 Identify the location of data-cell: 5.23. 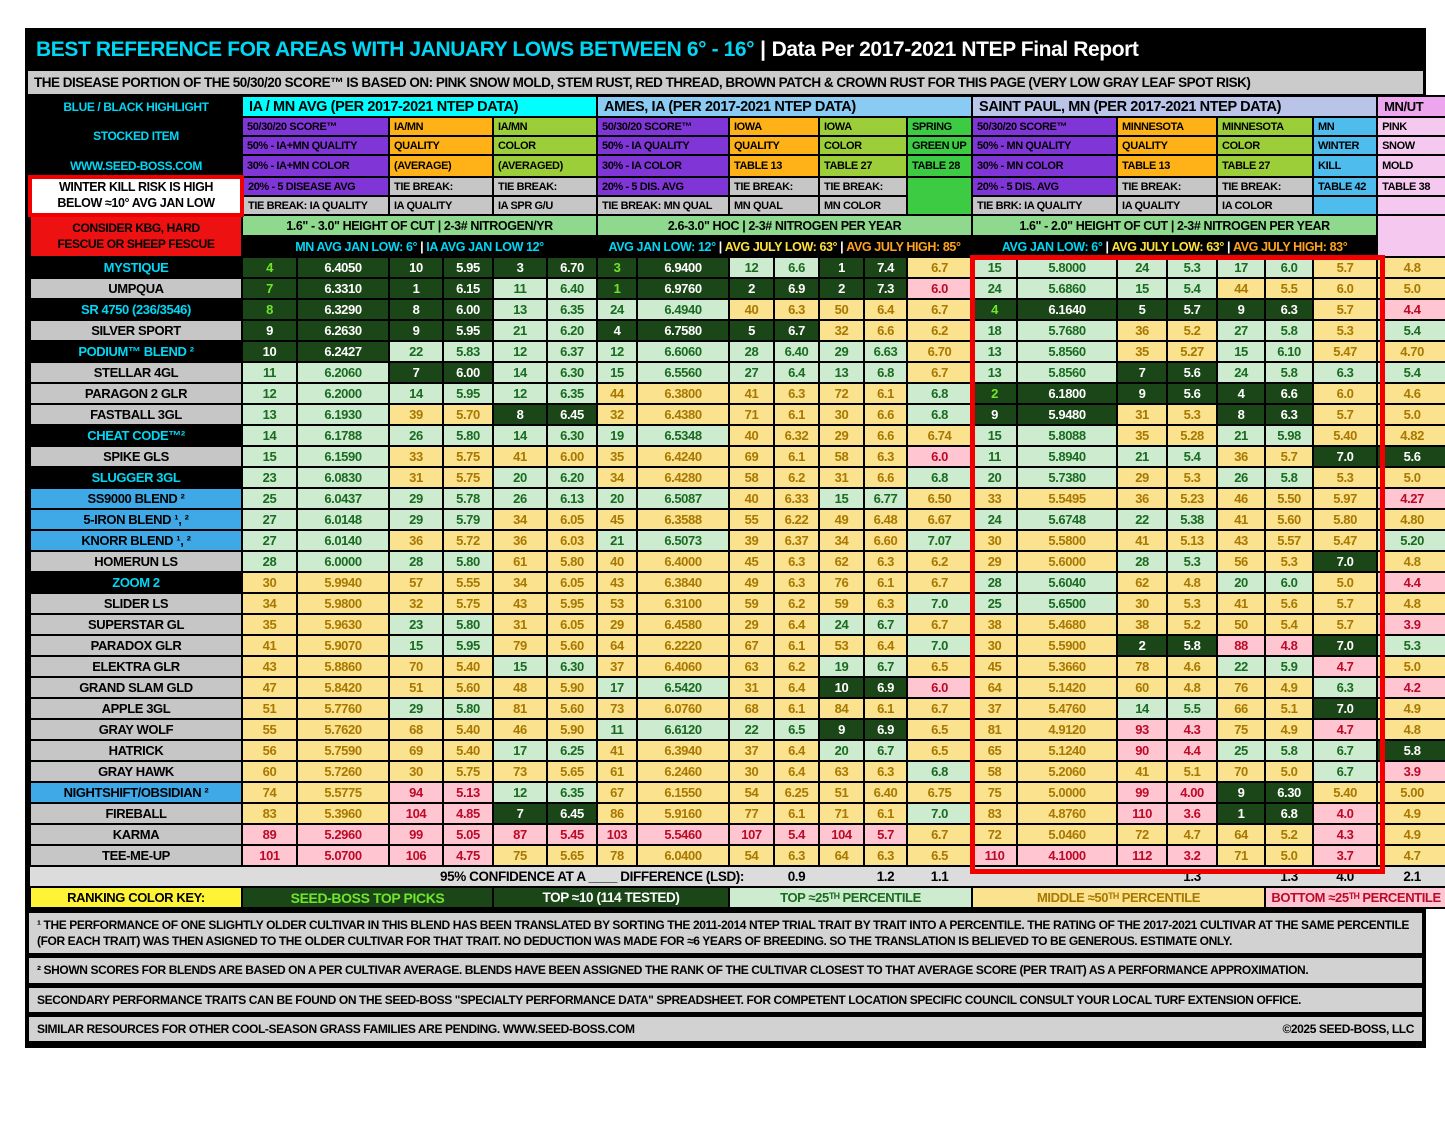
(1192, 498).